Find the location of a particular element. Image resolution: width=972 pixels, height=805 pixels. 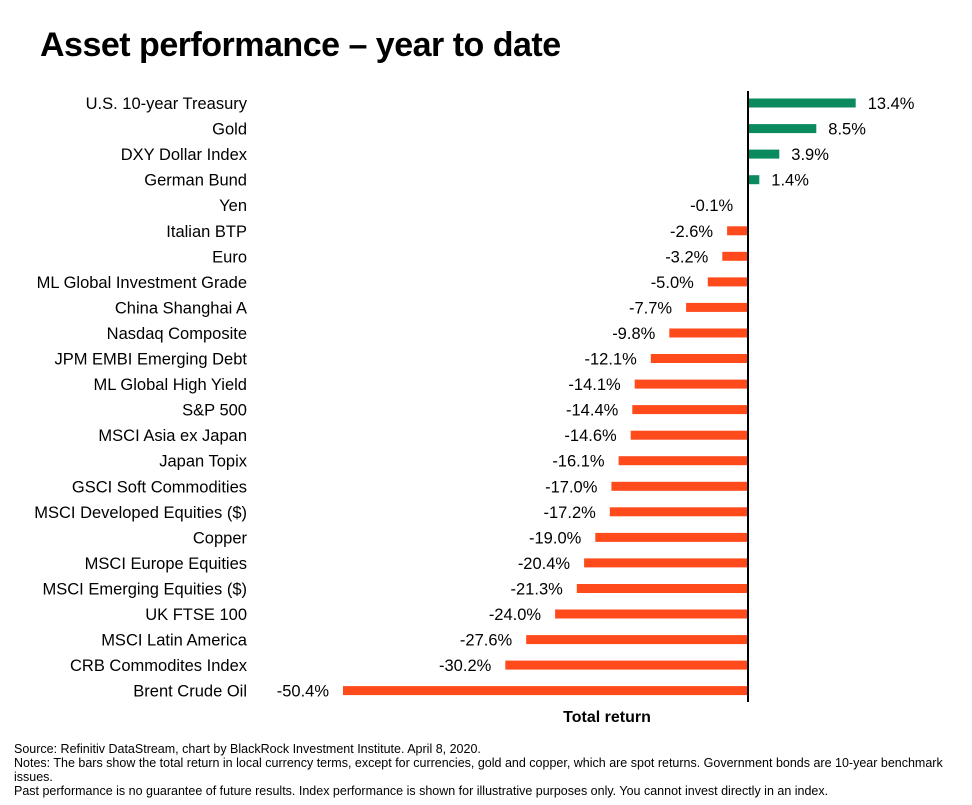

category-label: GSCI Soft Commodities is located at coordinates (159, 487).